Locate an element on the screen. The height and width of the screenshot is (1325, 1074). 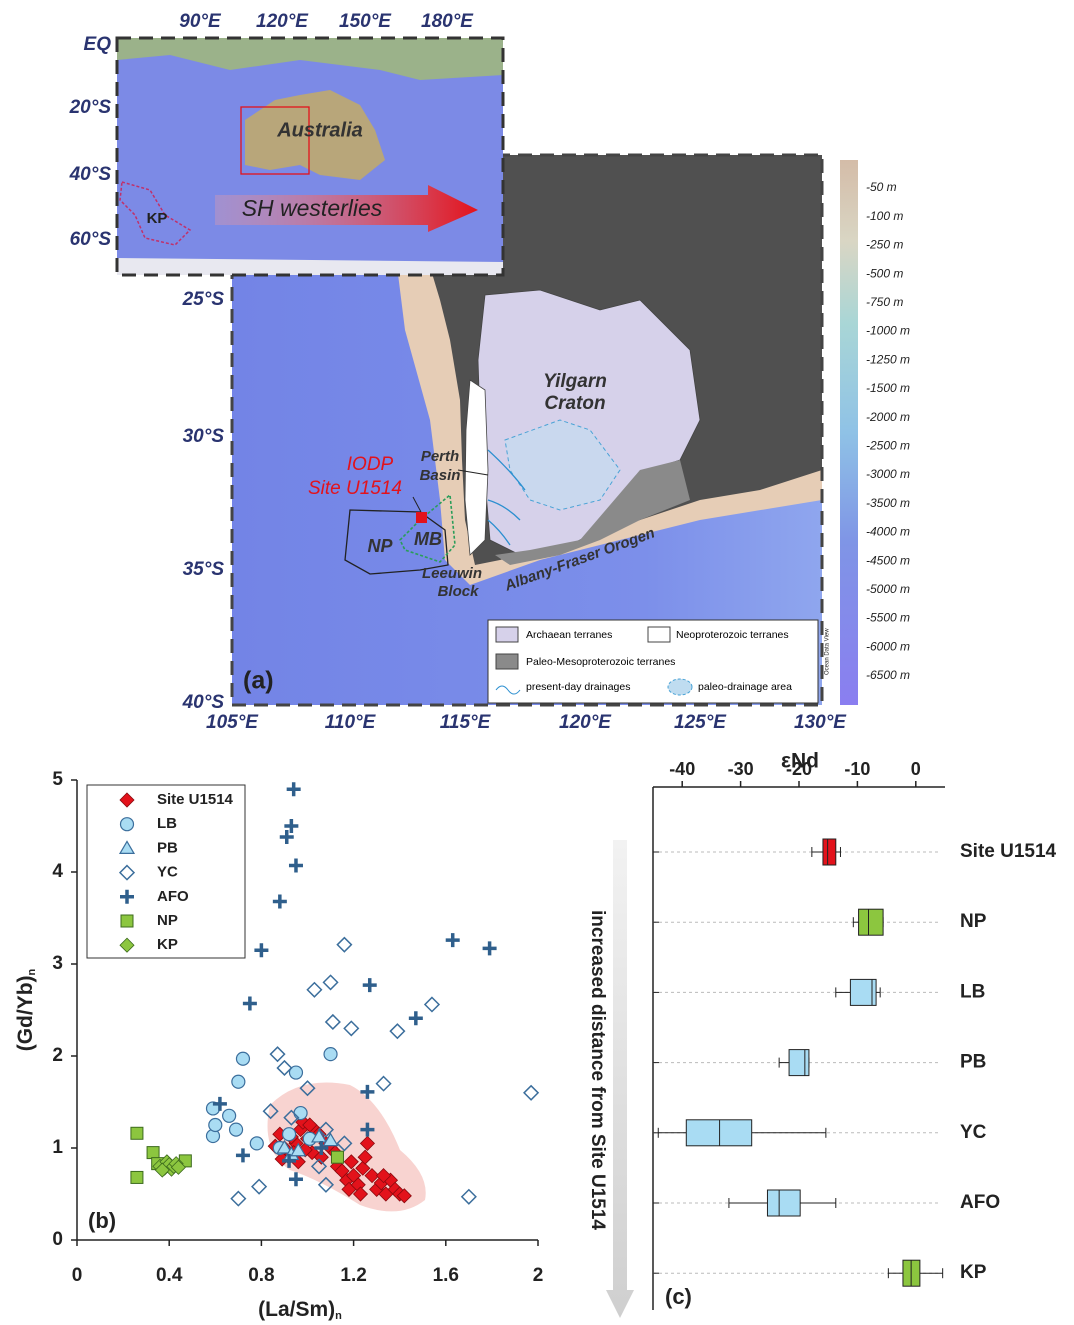
y-tick-label: 4 is located at coordinates (57, 871).